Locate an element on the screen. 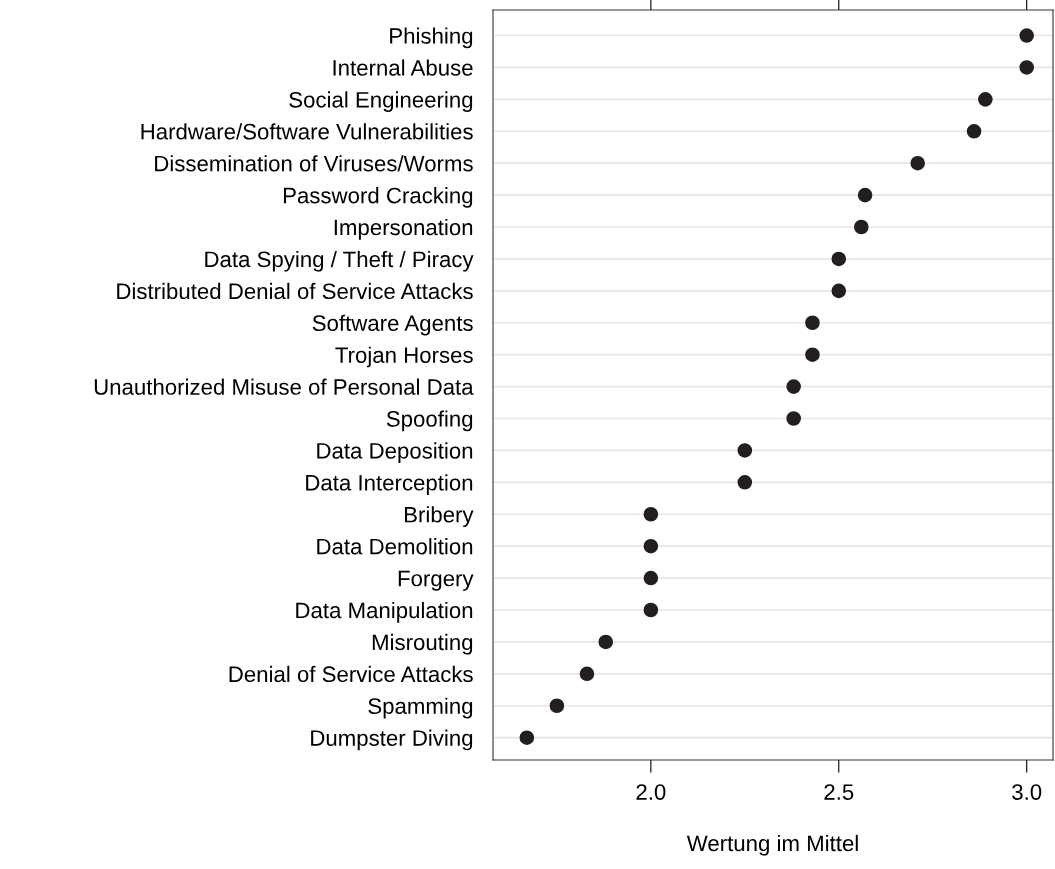  x-tick-label: 3.0 is located at coordinates (1027, 792).